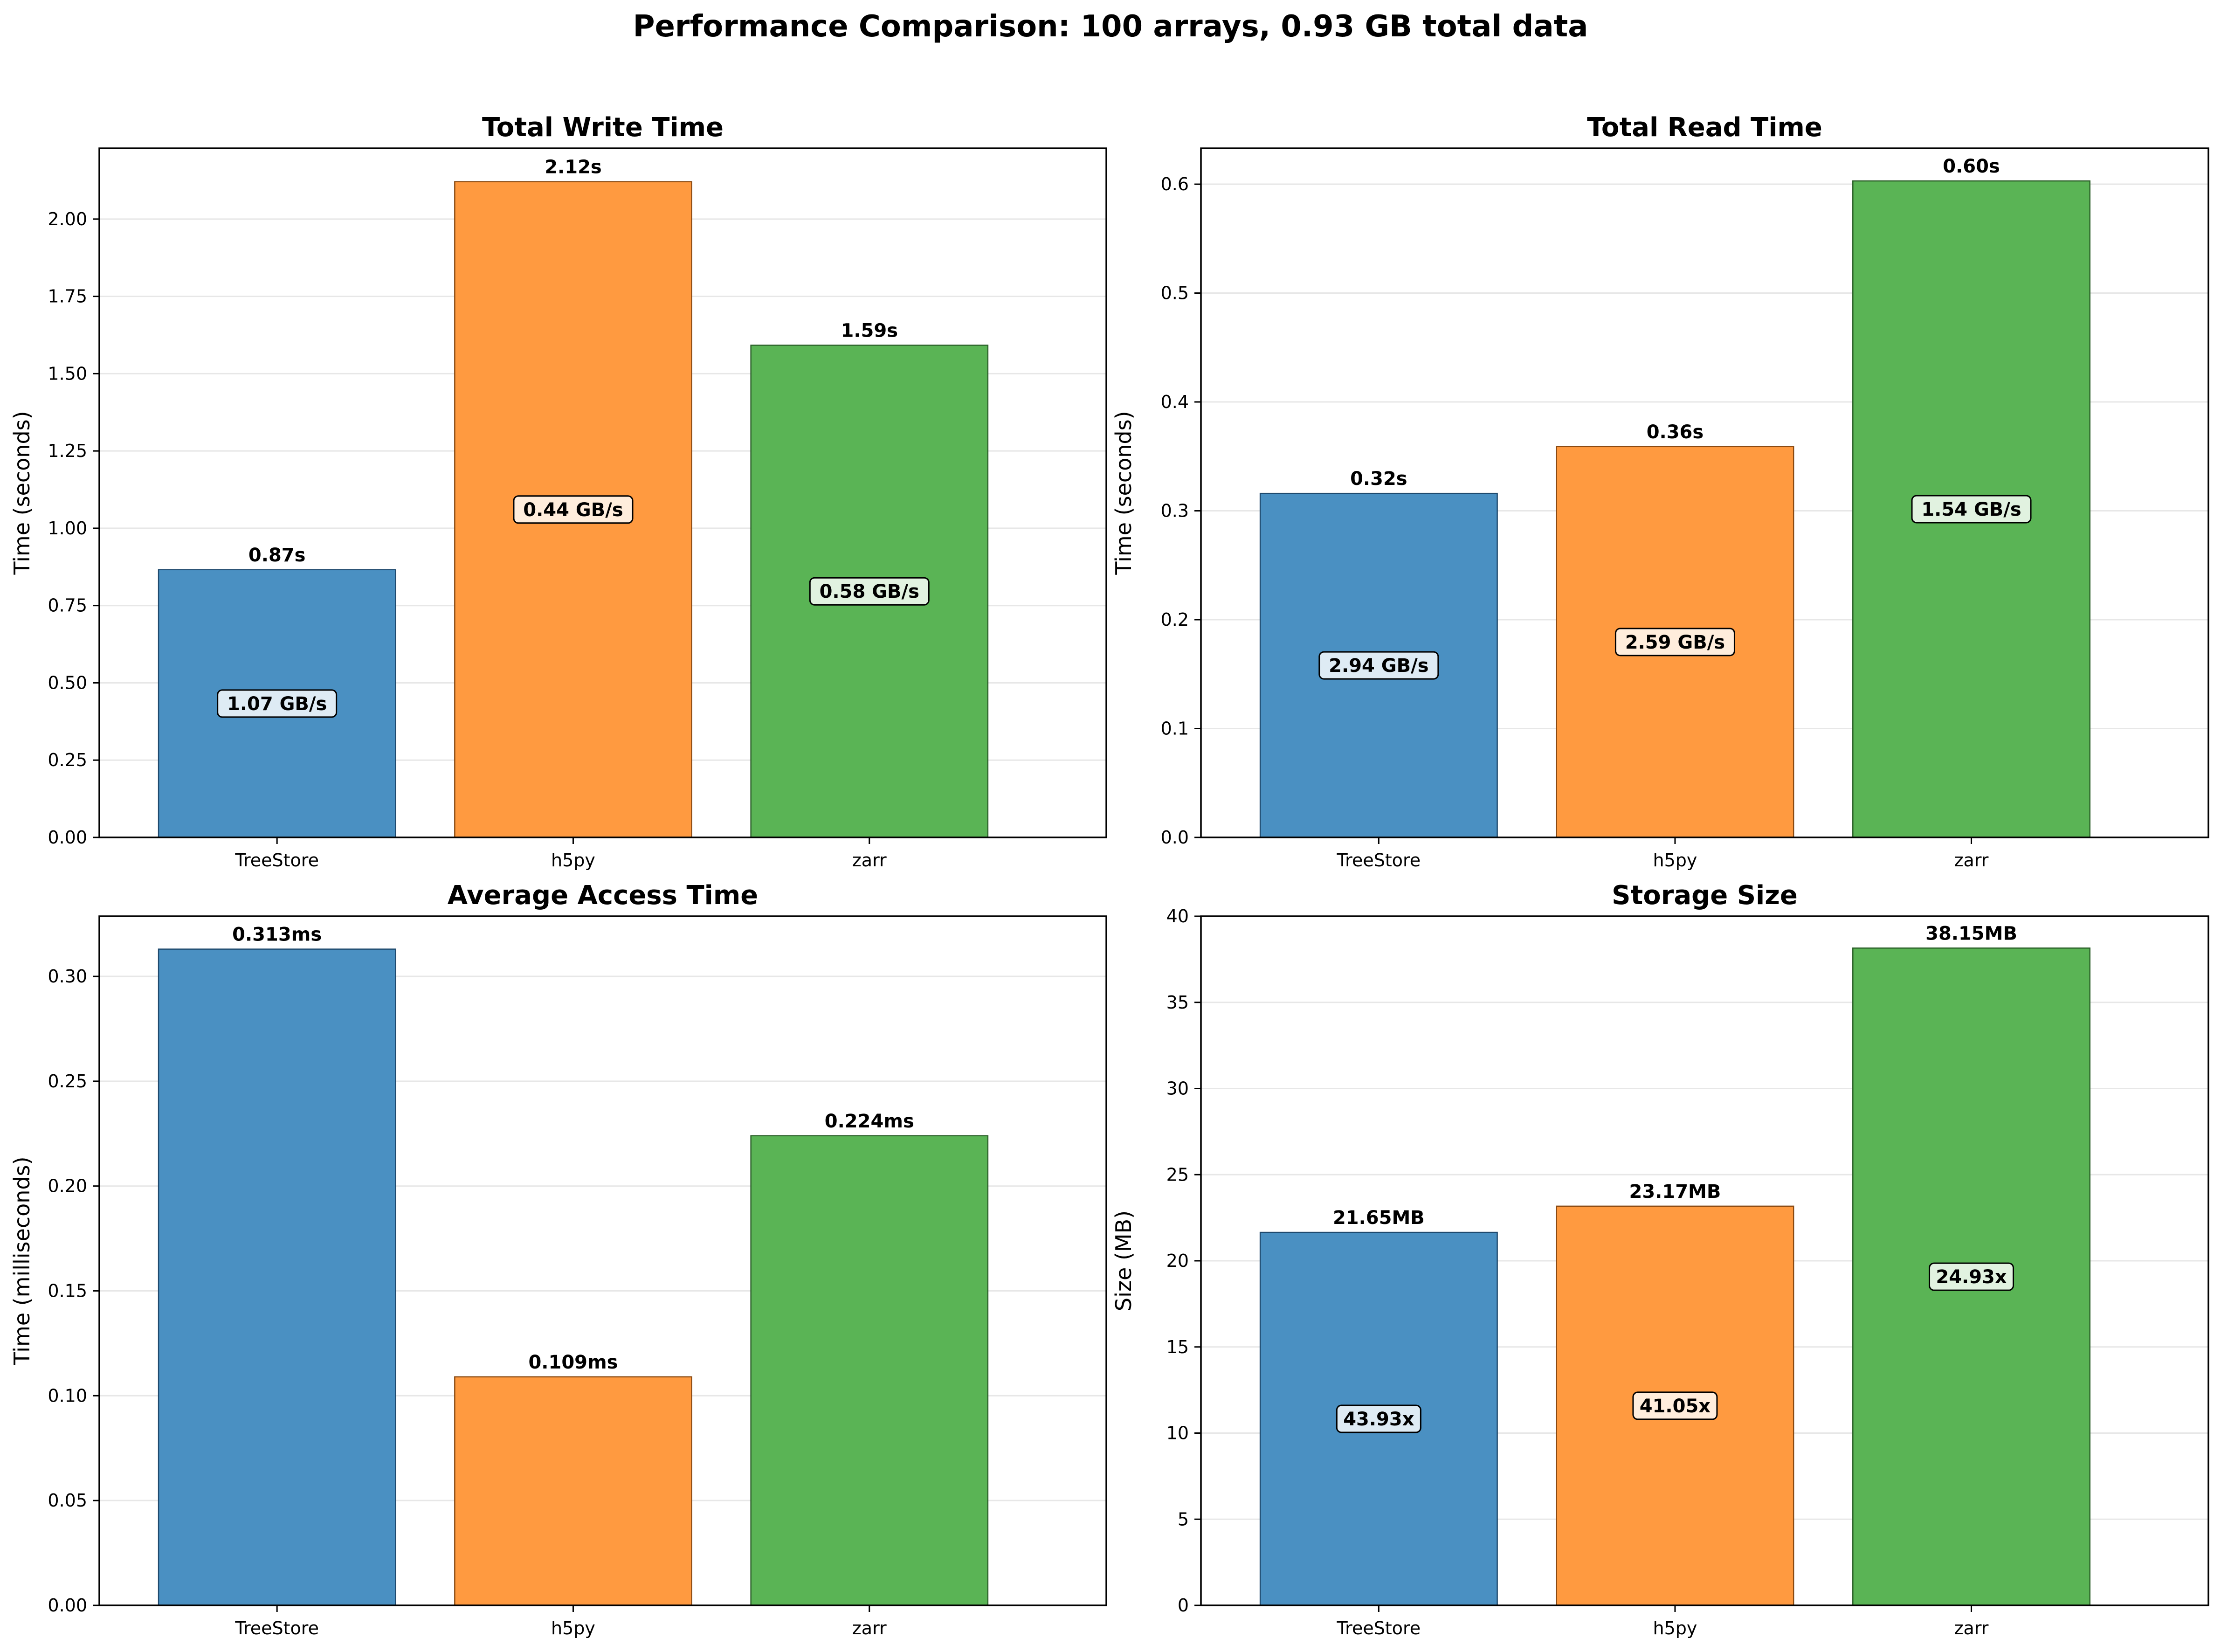 This screenshot has width=2221, height=1652. I want to click on y-tick-label: 1.25, so click(67, 451).